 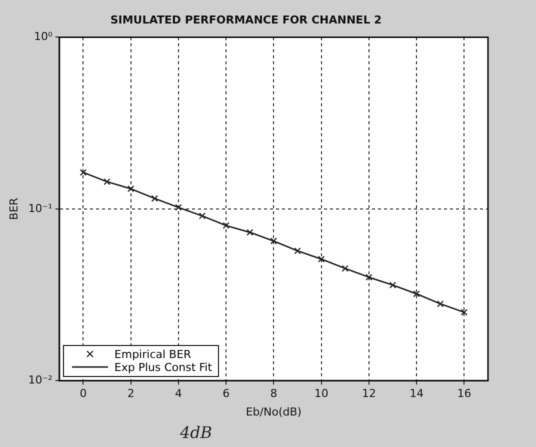 What do you see at coordinates (321, 393) in the screenshot?
I see `x-tick-label: 10` at bounding box center [321, 393].